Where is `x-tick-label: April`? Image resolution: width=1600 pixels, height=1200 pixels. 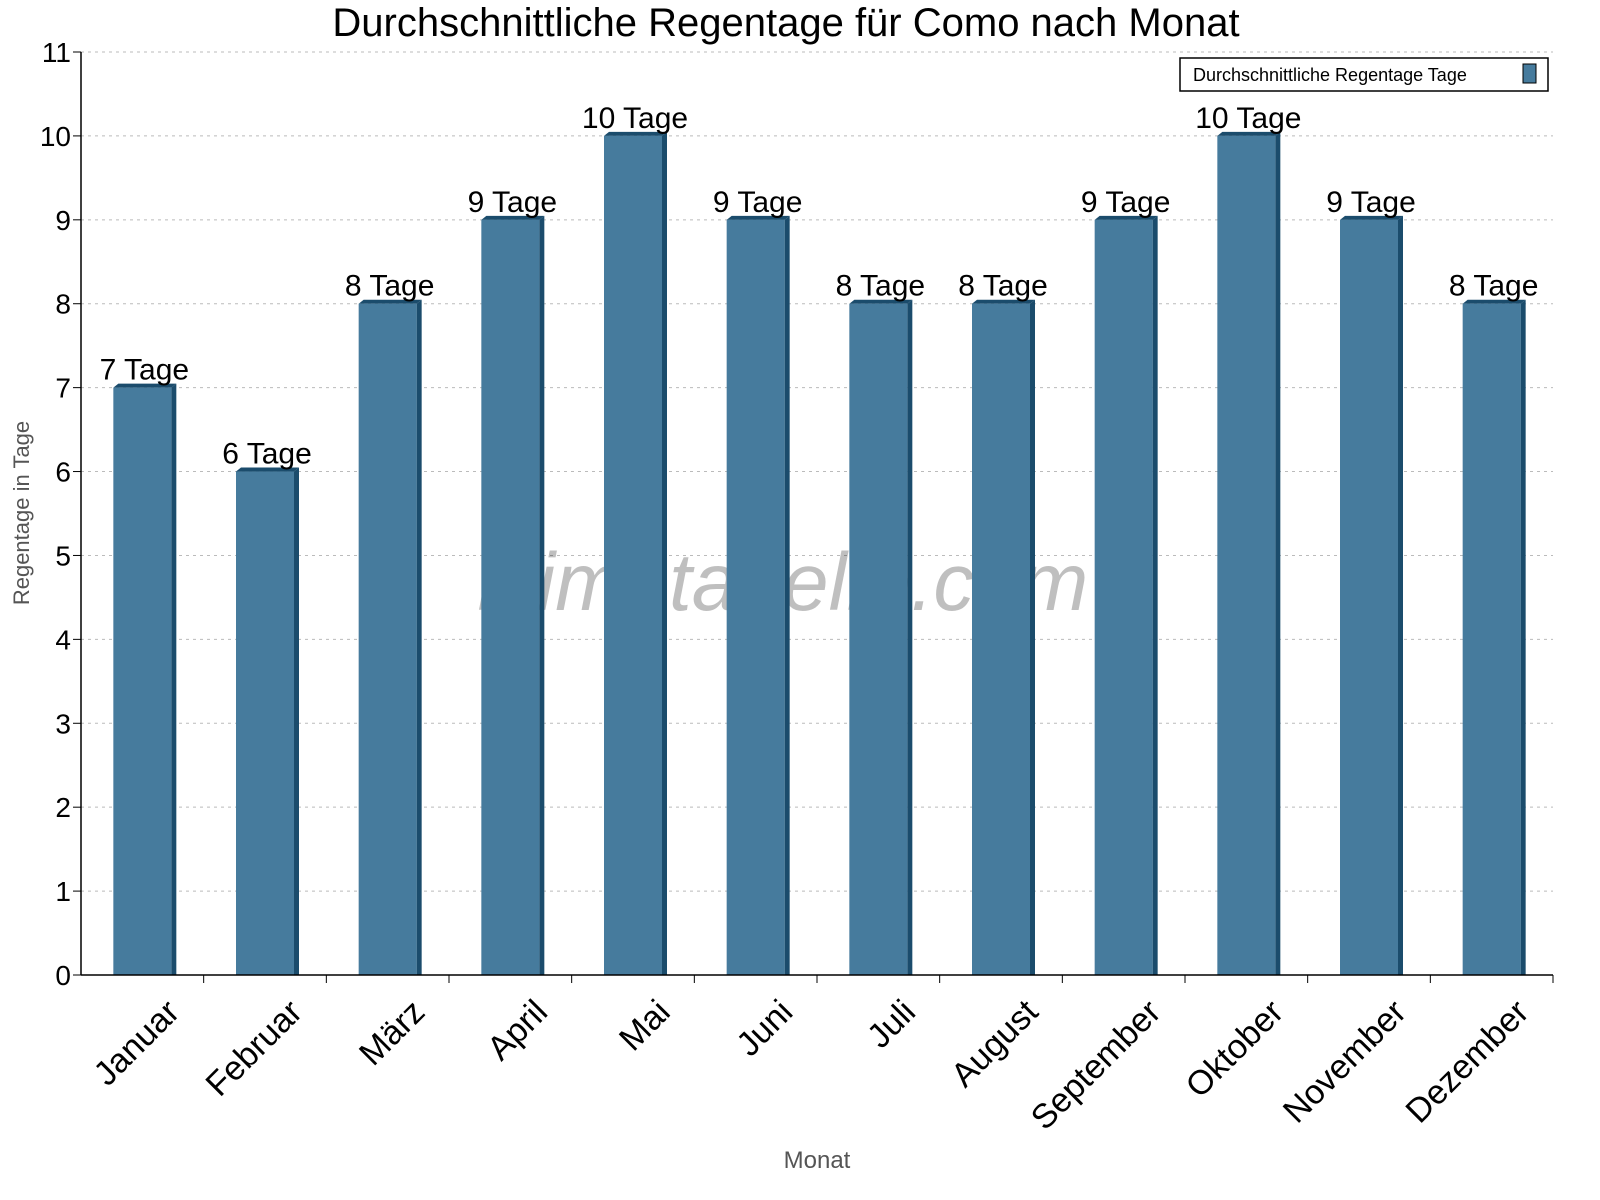
x-tick-label: April is located at coordinates (517, 1030).